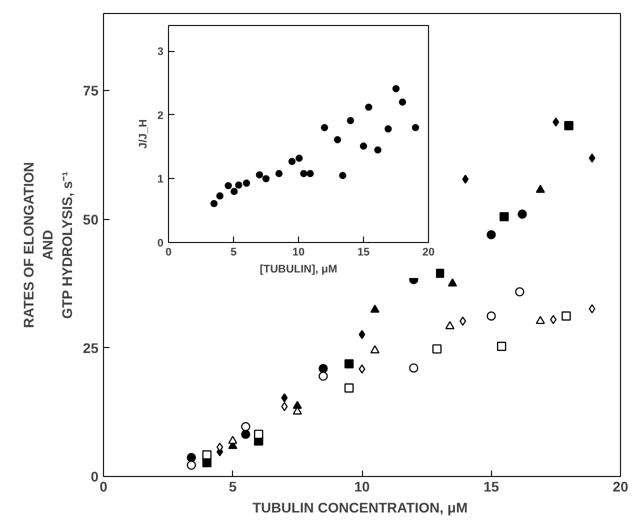 The height and width of the screenshot is (521, 632). I want to click on y-tick-label: 25, so click(90, 348).